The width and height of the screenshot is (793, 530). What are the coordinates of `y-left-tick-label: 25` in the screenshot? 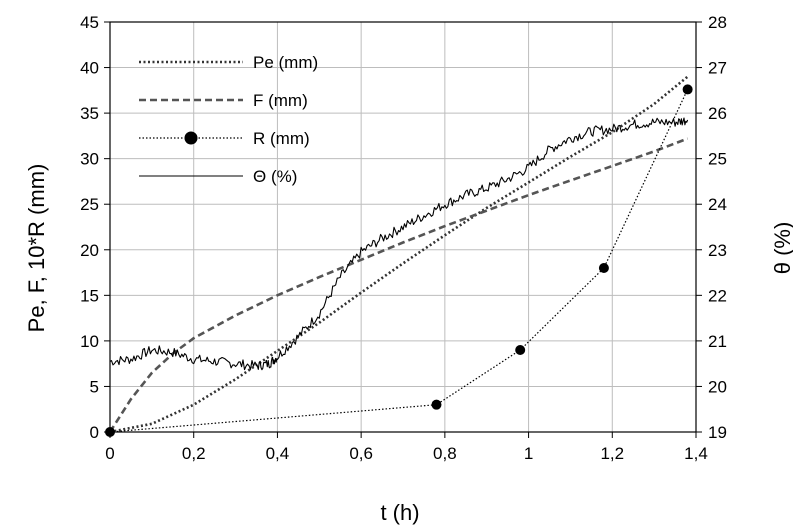 It's located at (89, 204).